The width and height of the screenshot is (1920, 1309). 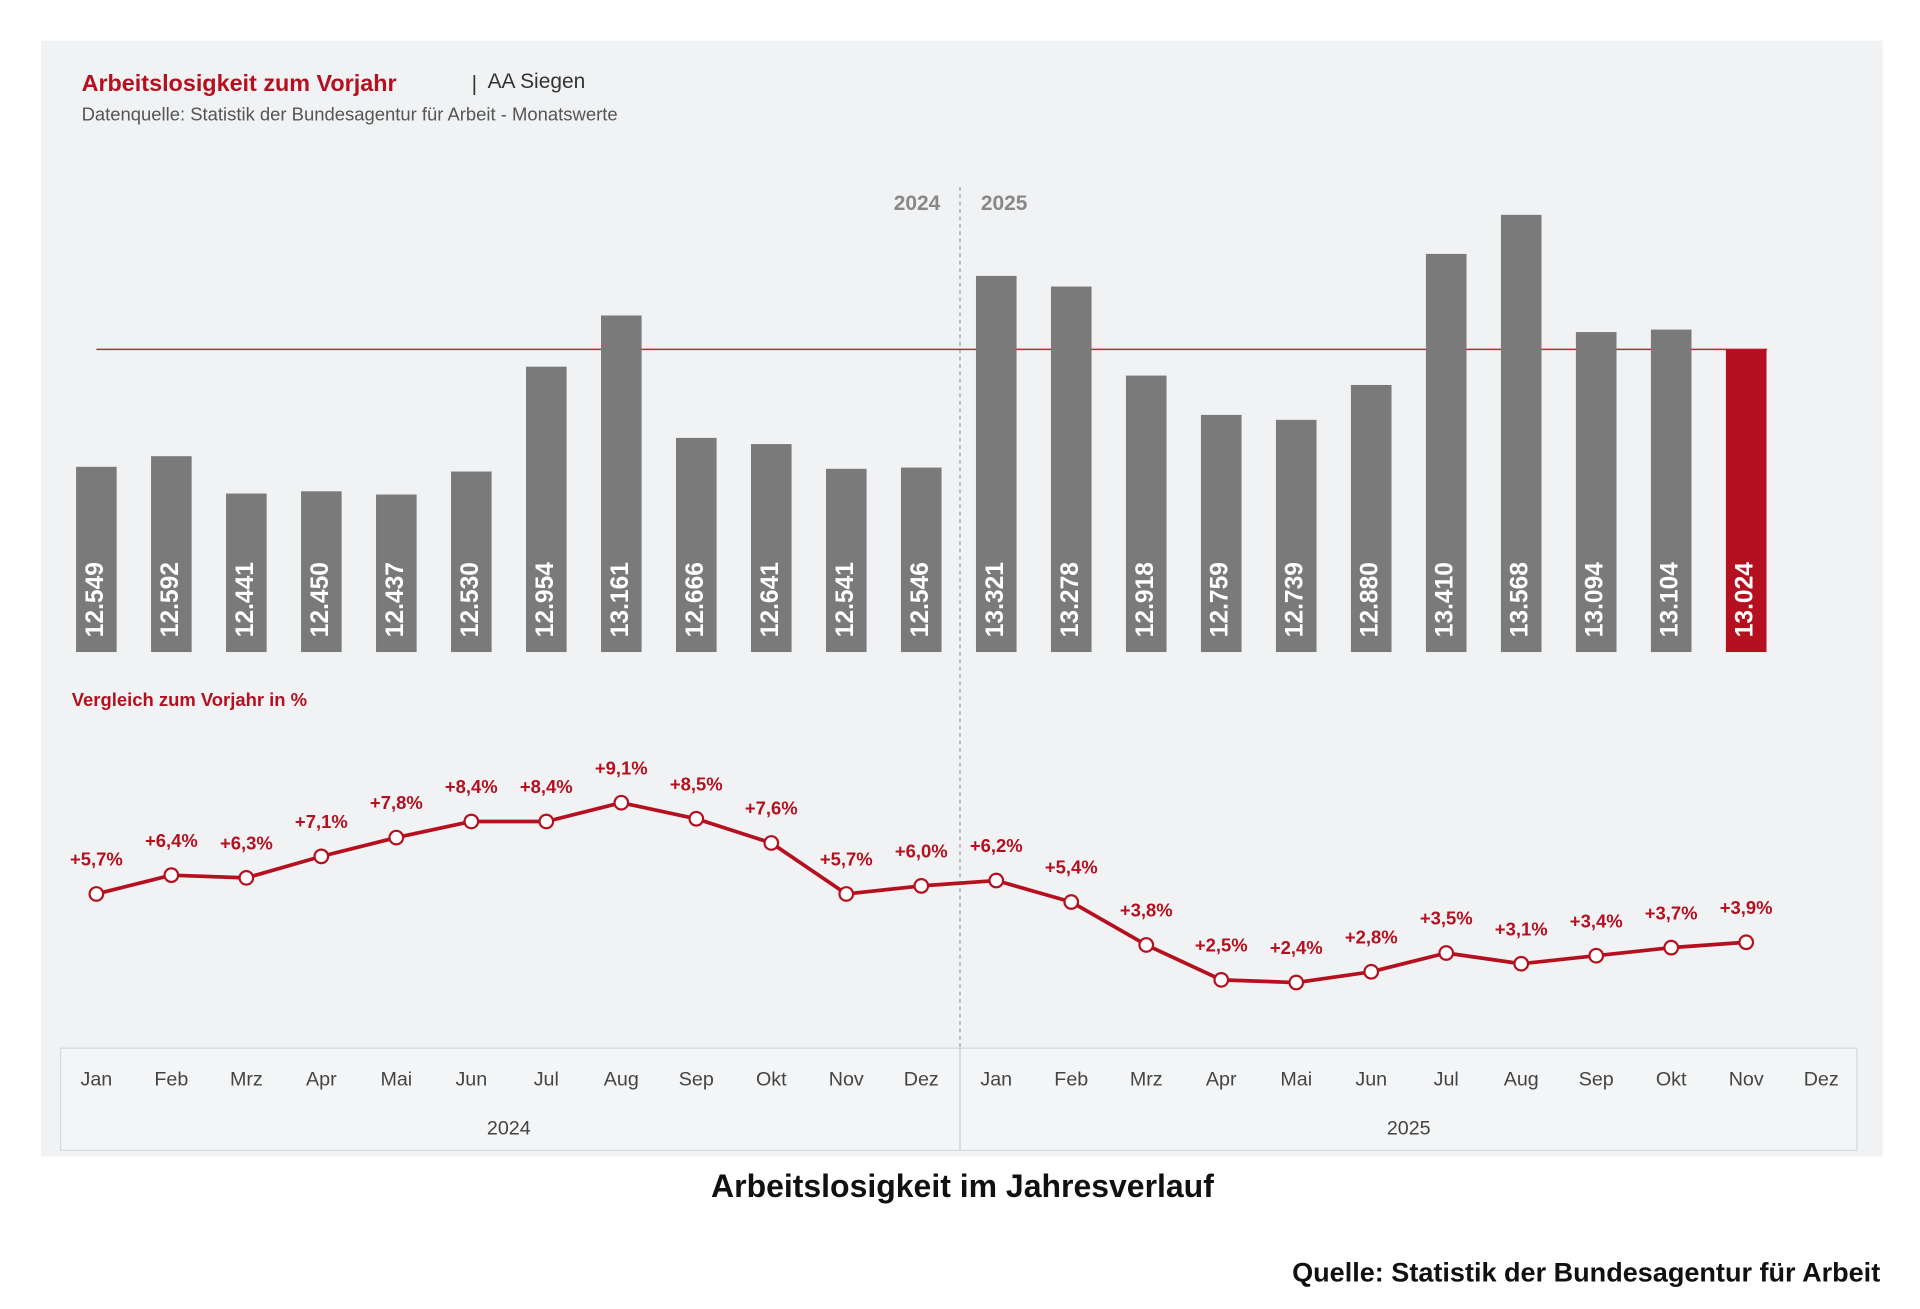 What do you see at coordinates (921, 851) in the screenshot?
I see `line-value-label: +6,0%` at bounding box center [921, 851].